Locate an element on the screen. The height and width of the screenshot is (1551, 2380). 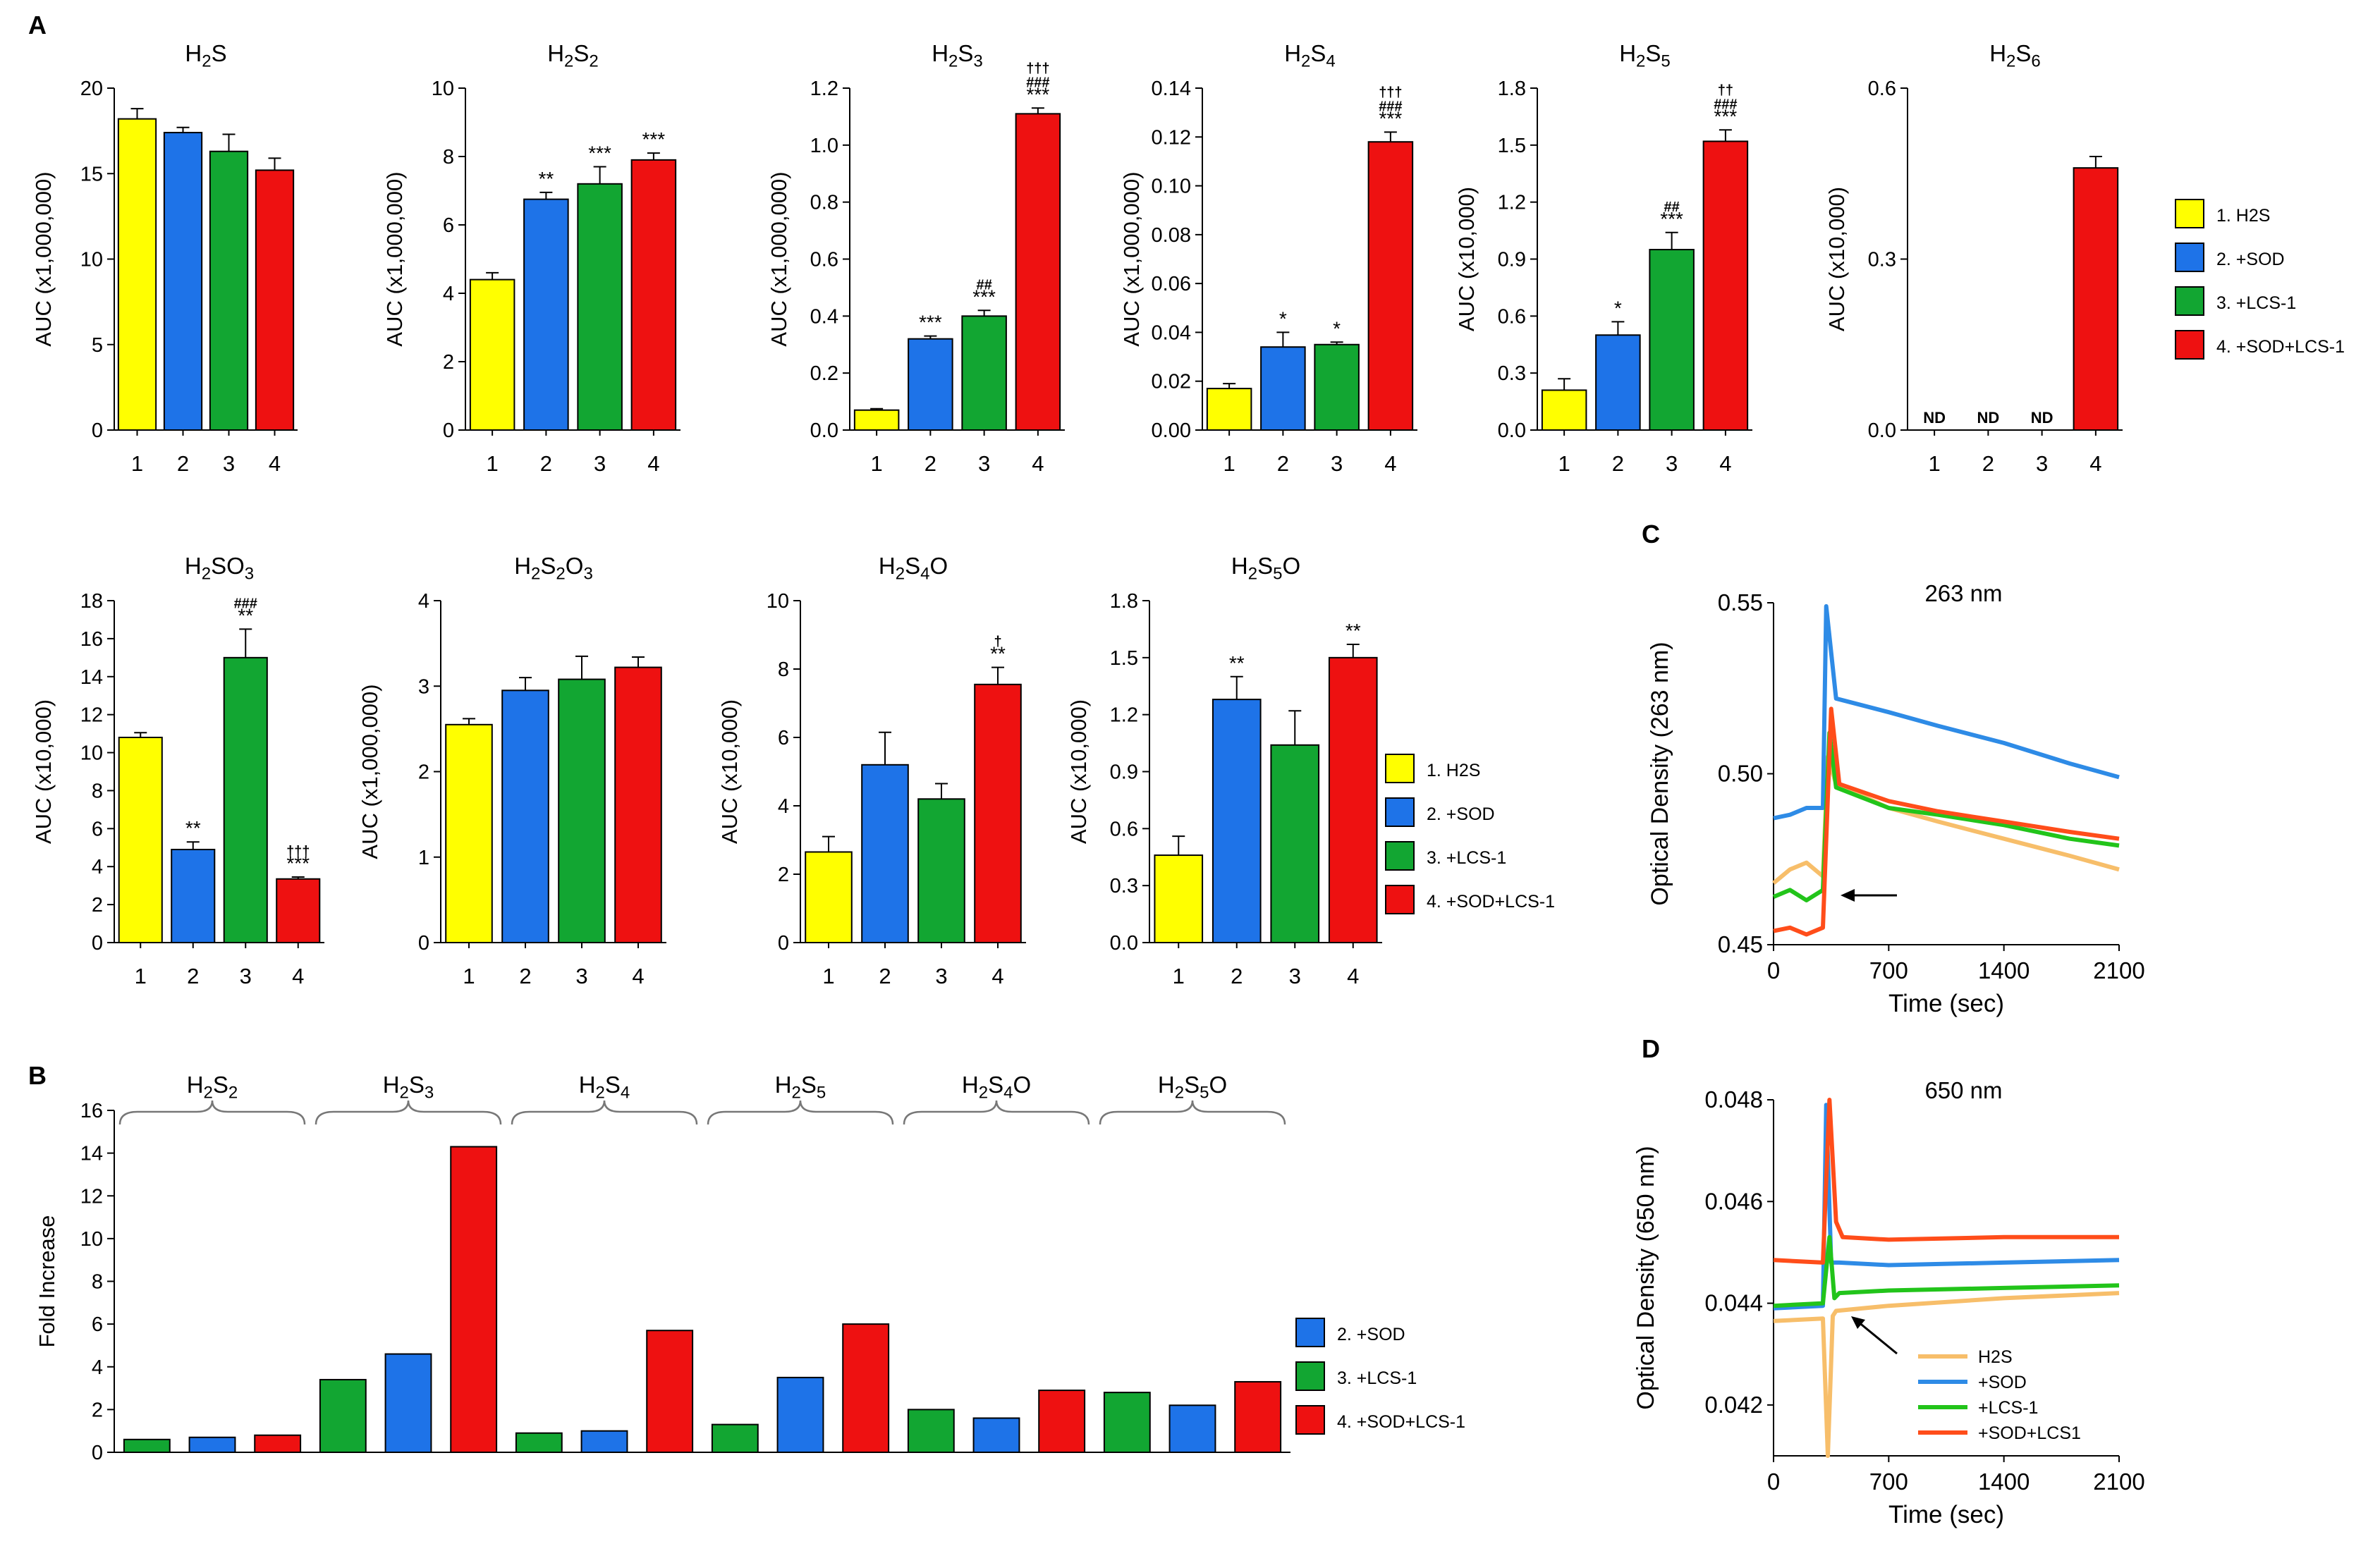
y-tick-label: 2 is located at coordinates (448, 362).